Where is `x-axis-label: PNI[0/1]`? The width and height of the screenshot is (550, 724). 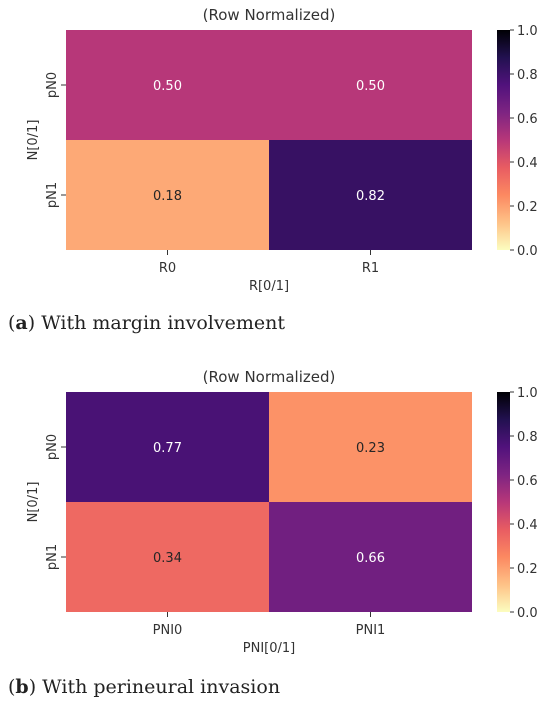
x-axis-label: PNI[0/1] is located at coordinates (269, 648).